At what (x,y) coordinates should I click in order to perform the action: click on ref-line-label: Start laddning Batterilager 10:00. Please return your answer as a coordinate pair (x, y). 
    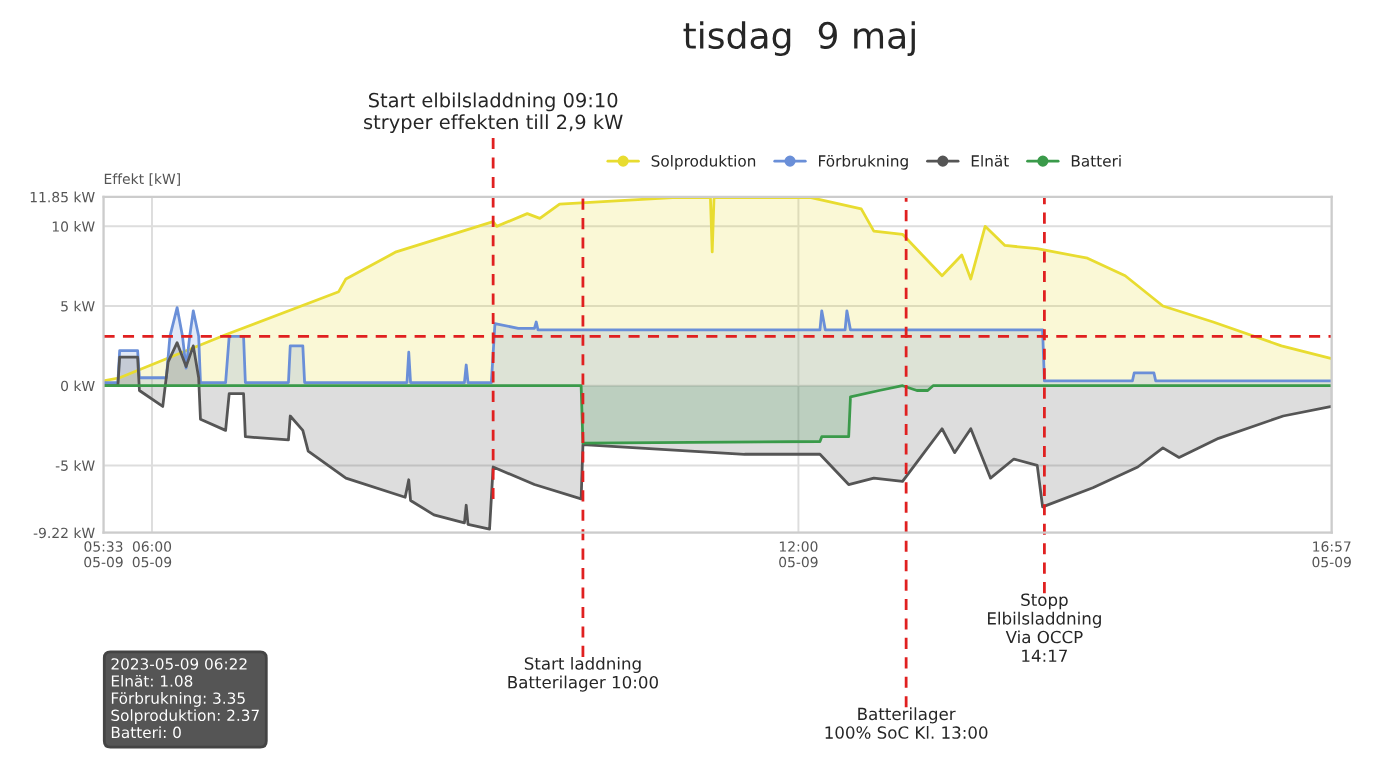
    Looking at the image, I should click on (583, 674).